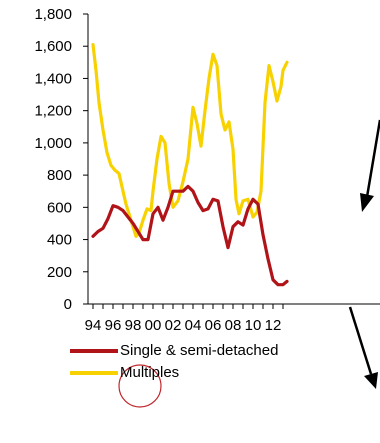 This screenshot has width=380, height=443. Describe the element at coordinates (150, 372) in the screenshot. I see `legend-label-multiples: Multiples` at that location.